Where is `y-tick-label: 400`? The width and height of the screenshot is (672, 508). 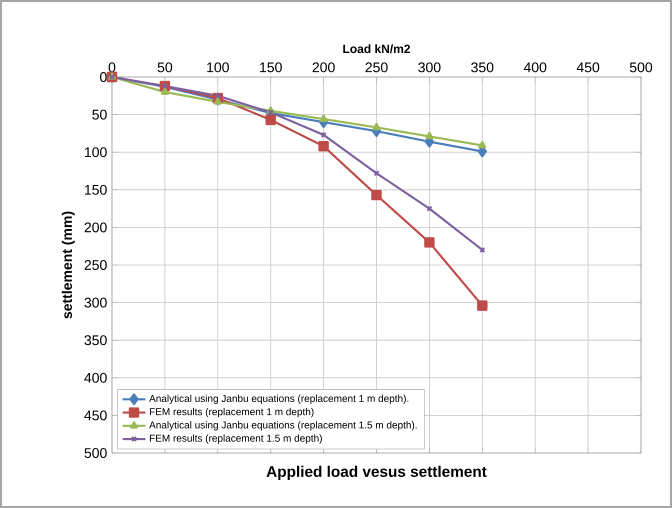 y-tick-label: 400 is located at coordinates (95, 377).